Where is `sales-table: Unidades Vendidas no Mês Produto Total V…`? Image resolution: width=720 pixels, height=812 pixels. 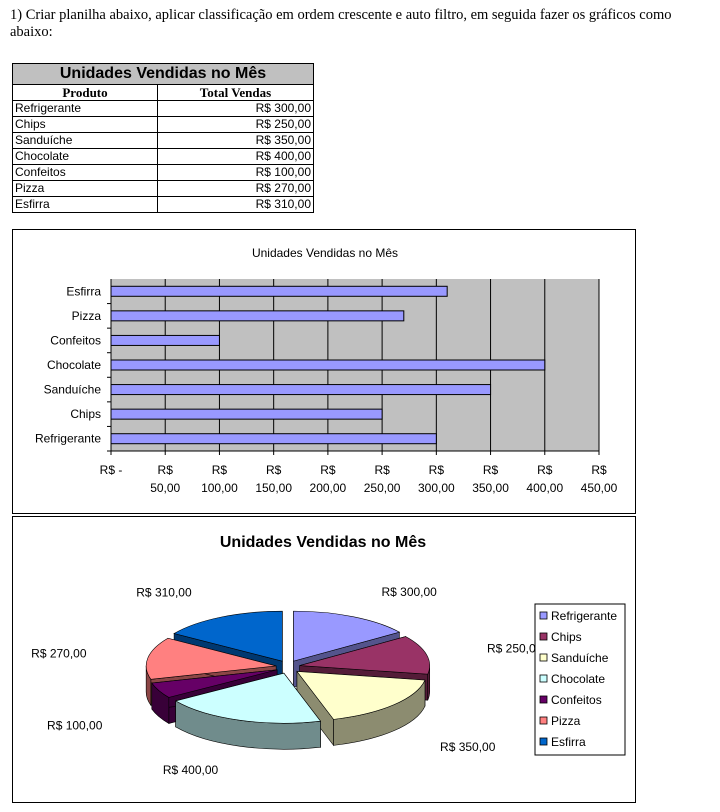 sales-table: Unidades Vendidas no Mês Produto Total V… is located at coordinates (163, 138).